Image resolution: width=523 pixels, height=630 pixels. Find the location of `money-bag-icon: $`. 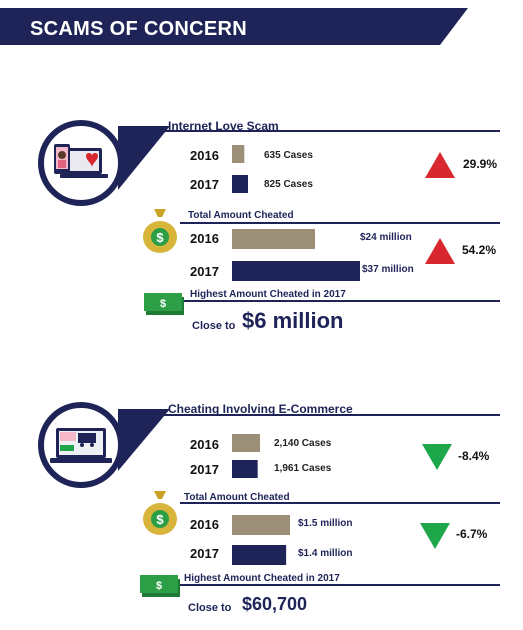

money-bag-icon: $ is located at coordinates (160, 231).